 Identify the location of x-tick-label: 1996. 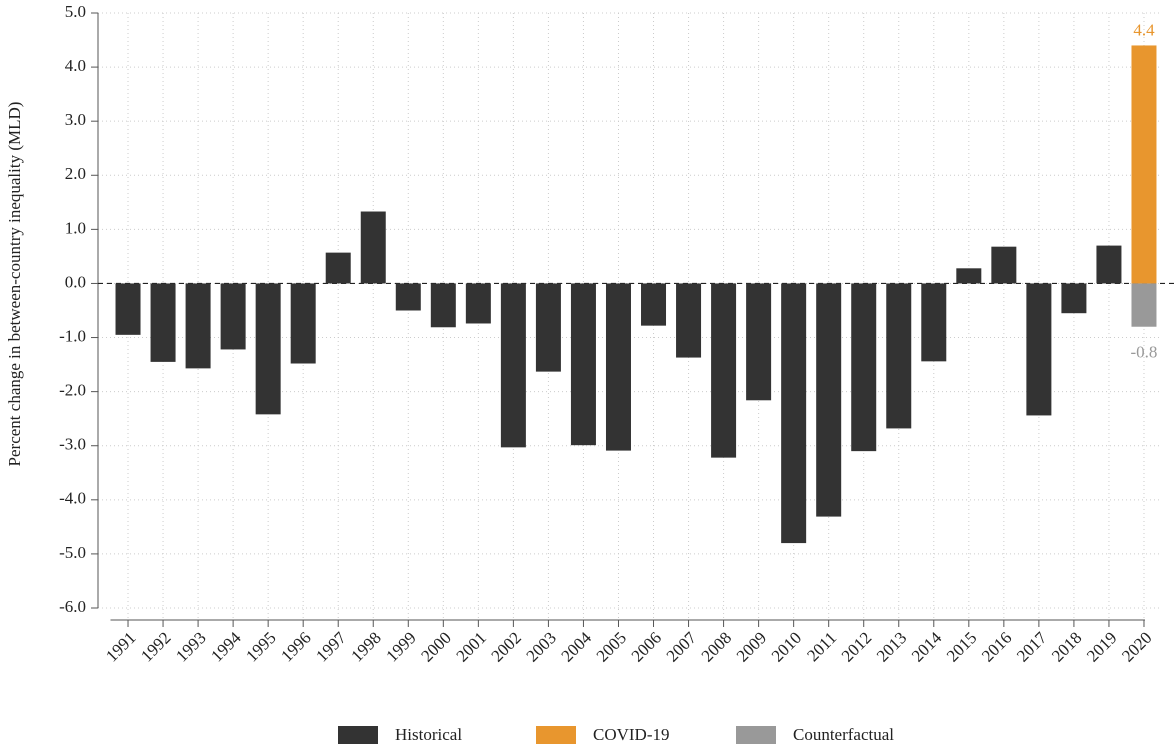
(295, 646).